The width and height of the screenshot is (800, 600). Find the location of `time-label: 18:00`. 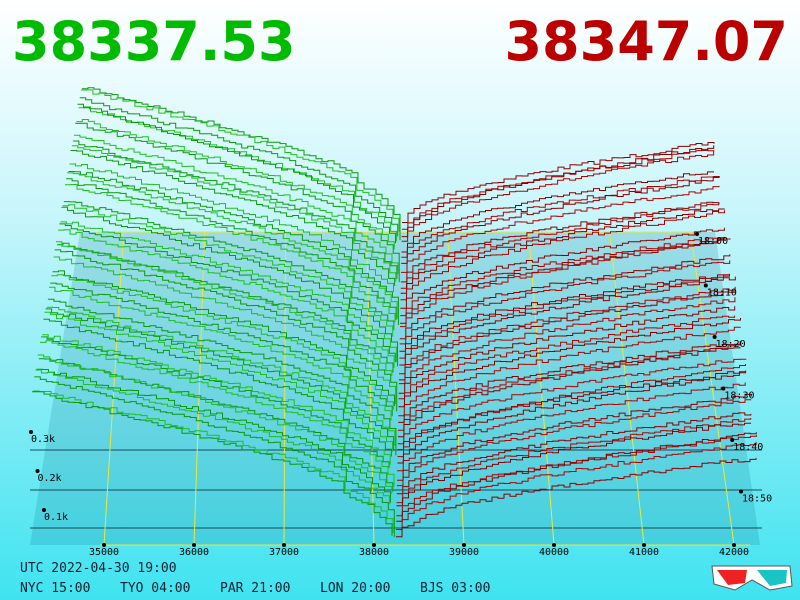

time-label: 18:00 is located at coordinates (713, 241).